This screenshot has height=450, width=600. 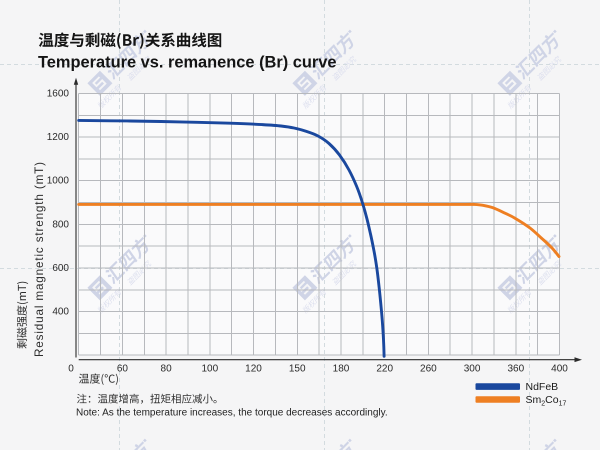 I want to click on svg-text: 300, so click(x=472, y=368).